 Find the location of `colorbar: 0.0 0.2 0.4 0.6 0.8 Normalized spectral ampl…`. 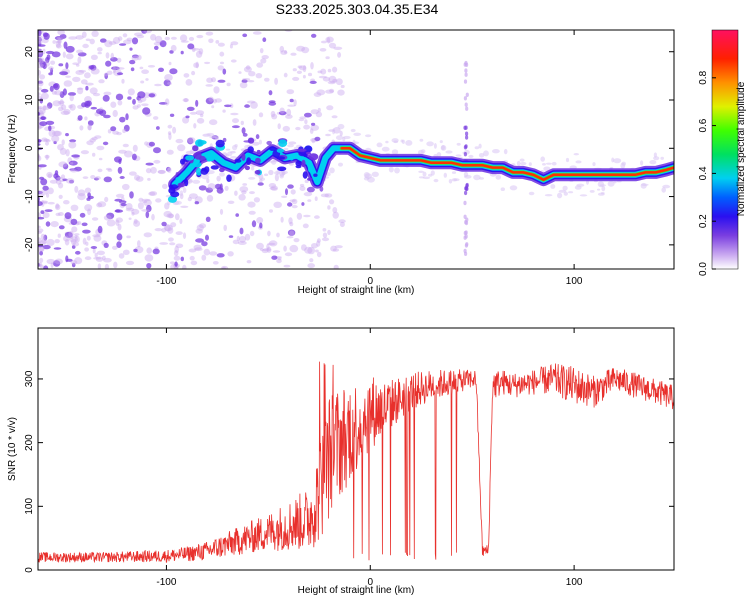

colorbar: 0.0 0.2 0.4 0.6 0.8 Normalized spectral ampl… is located at coordinates (722, 152).